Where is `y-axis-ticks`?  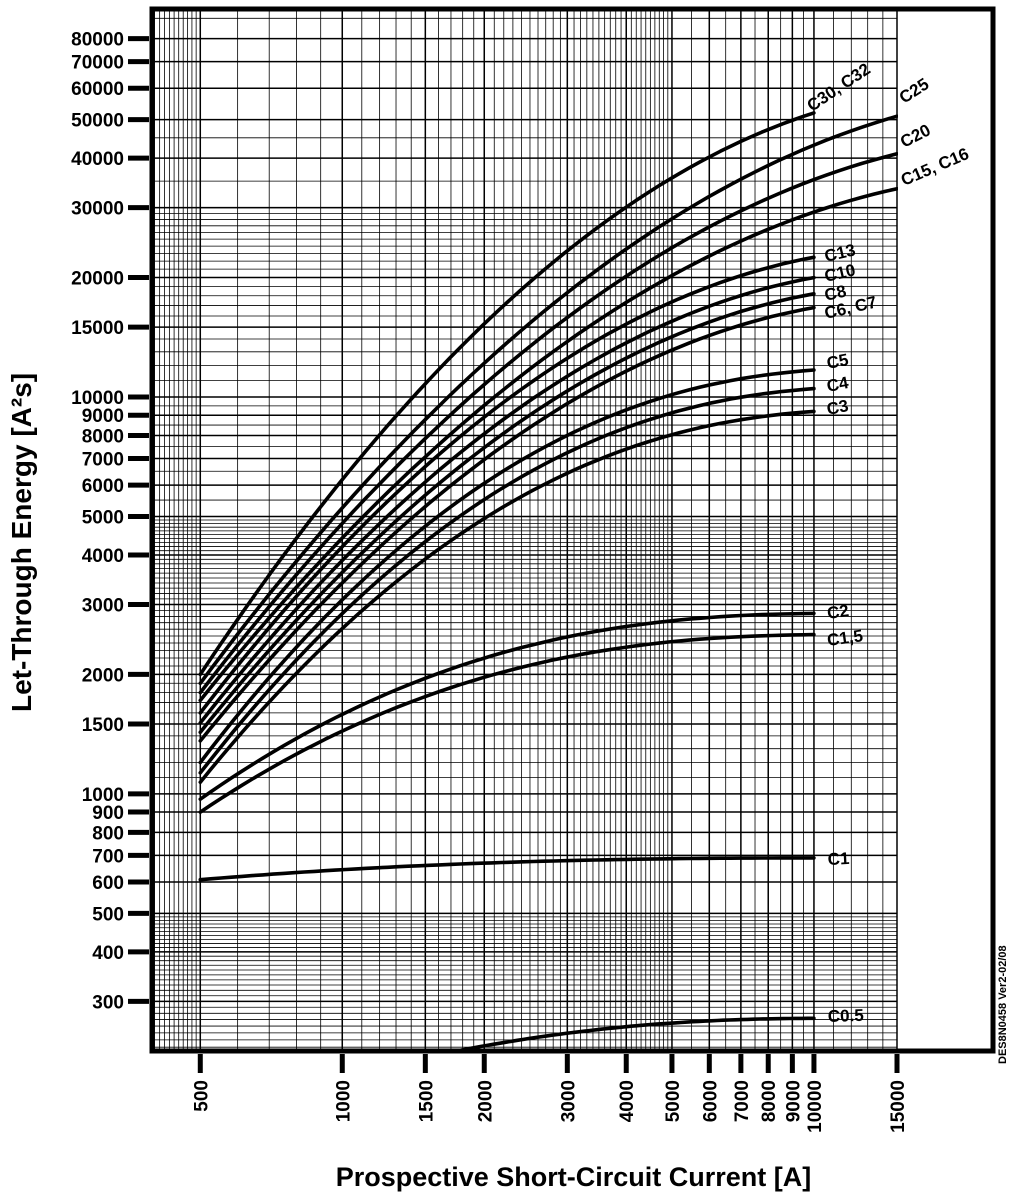
y-axis-ticks is located at coordinates (138, 520).